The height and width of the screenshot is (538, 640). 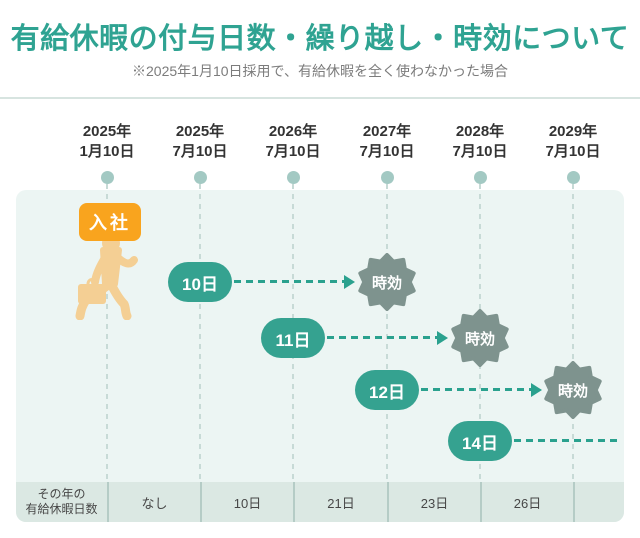 What do you see at coordinates (107, 142) in the screenshot?
I see `timeline-date-0: 2025年 1月10日` at bounding box center [107, 142].